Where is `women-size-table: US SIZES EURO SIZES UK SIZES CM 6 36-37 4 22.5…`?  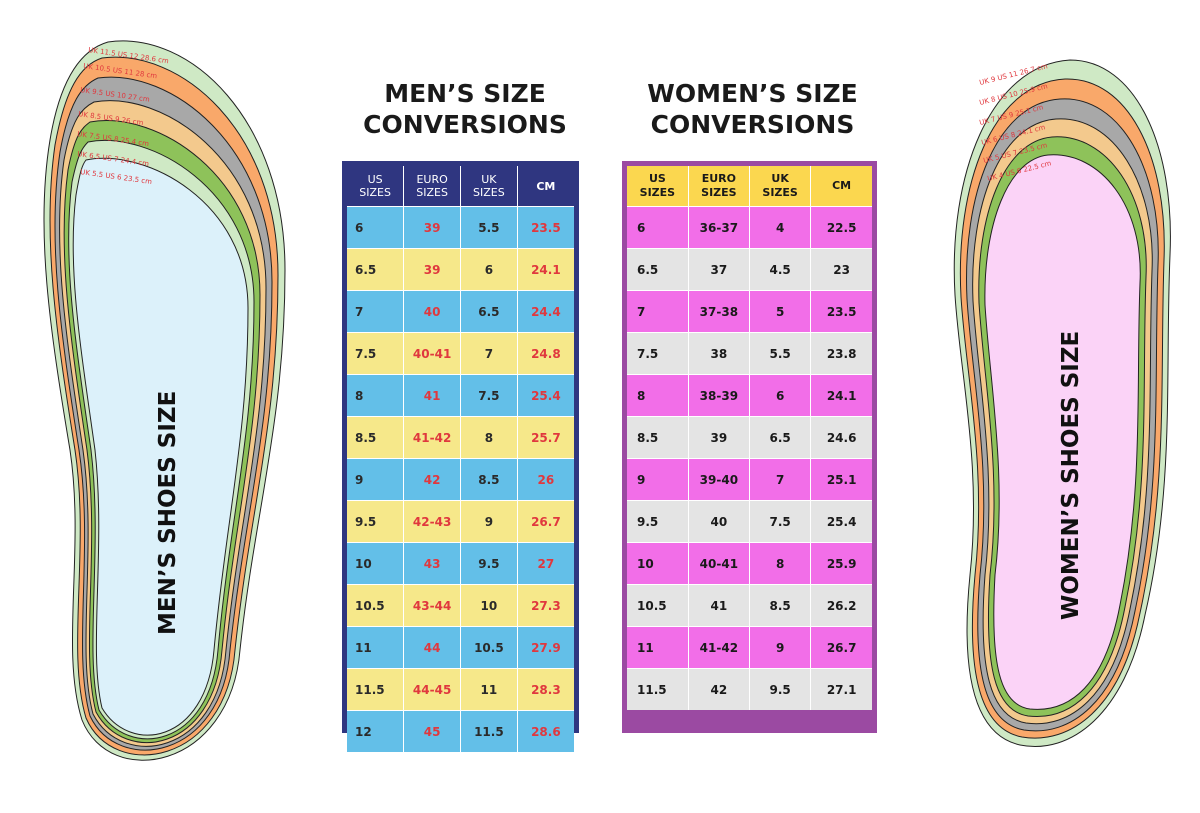
women-size-table: US SIZES EURO SIZES UK SIZES CM 6 36-37 4 22.5… is located at coordinates (749, 438).